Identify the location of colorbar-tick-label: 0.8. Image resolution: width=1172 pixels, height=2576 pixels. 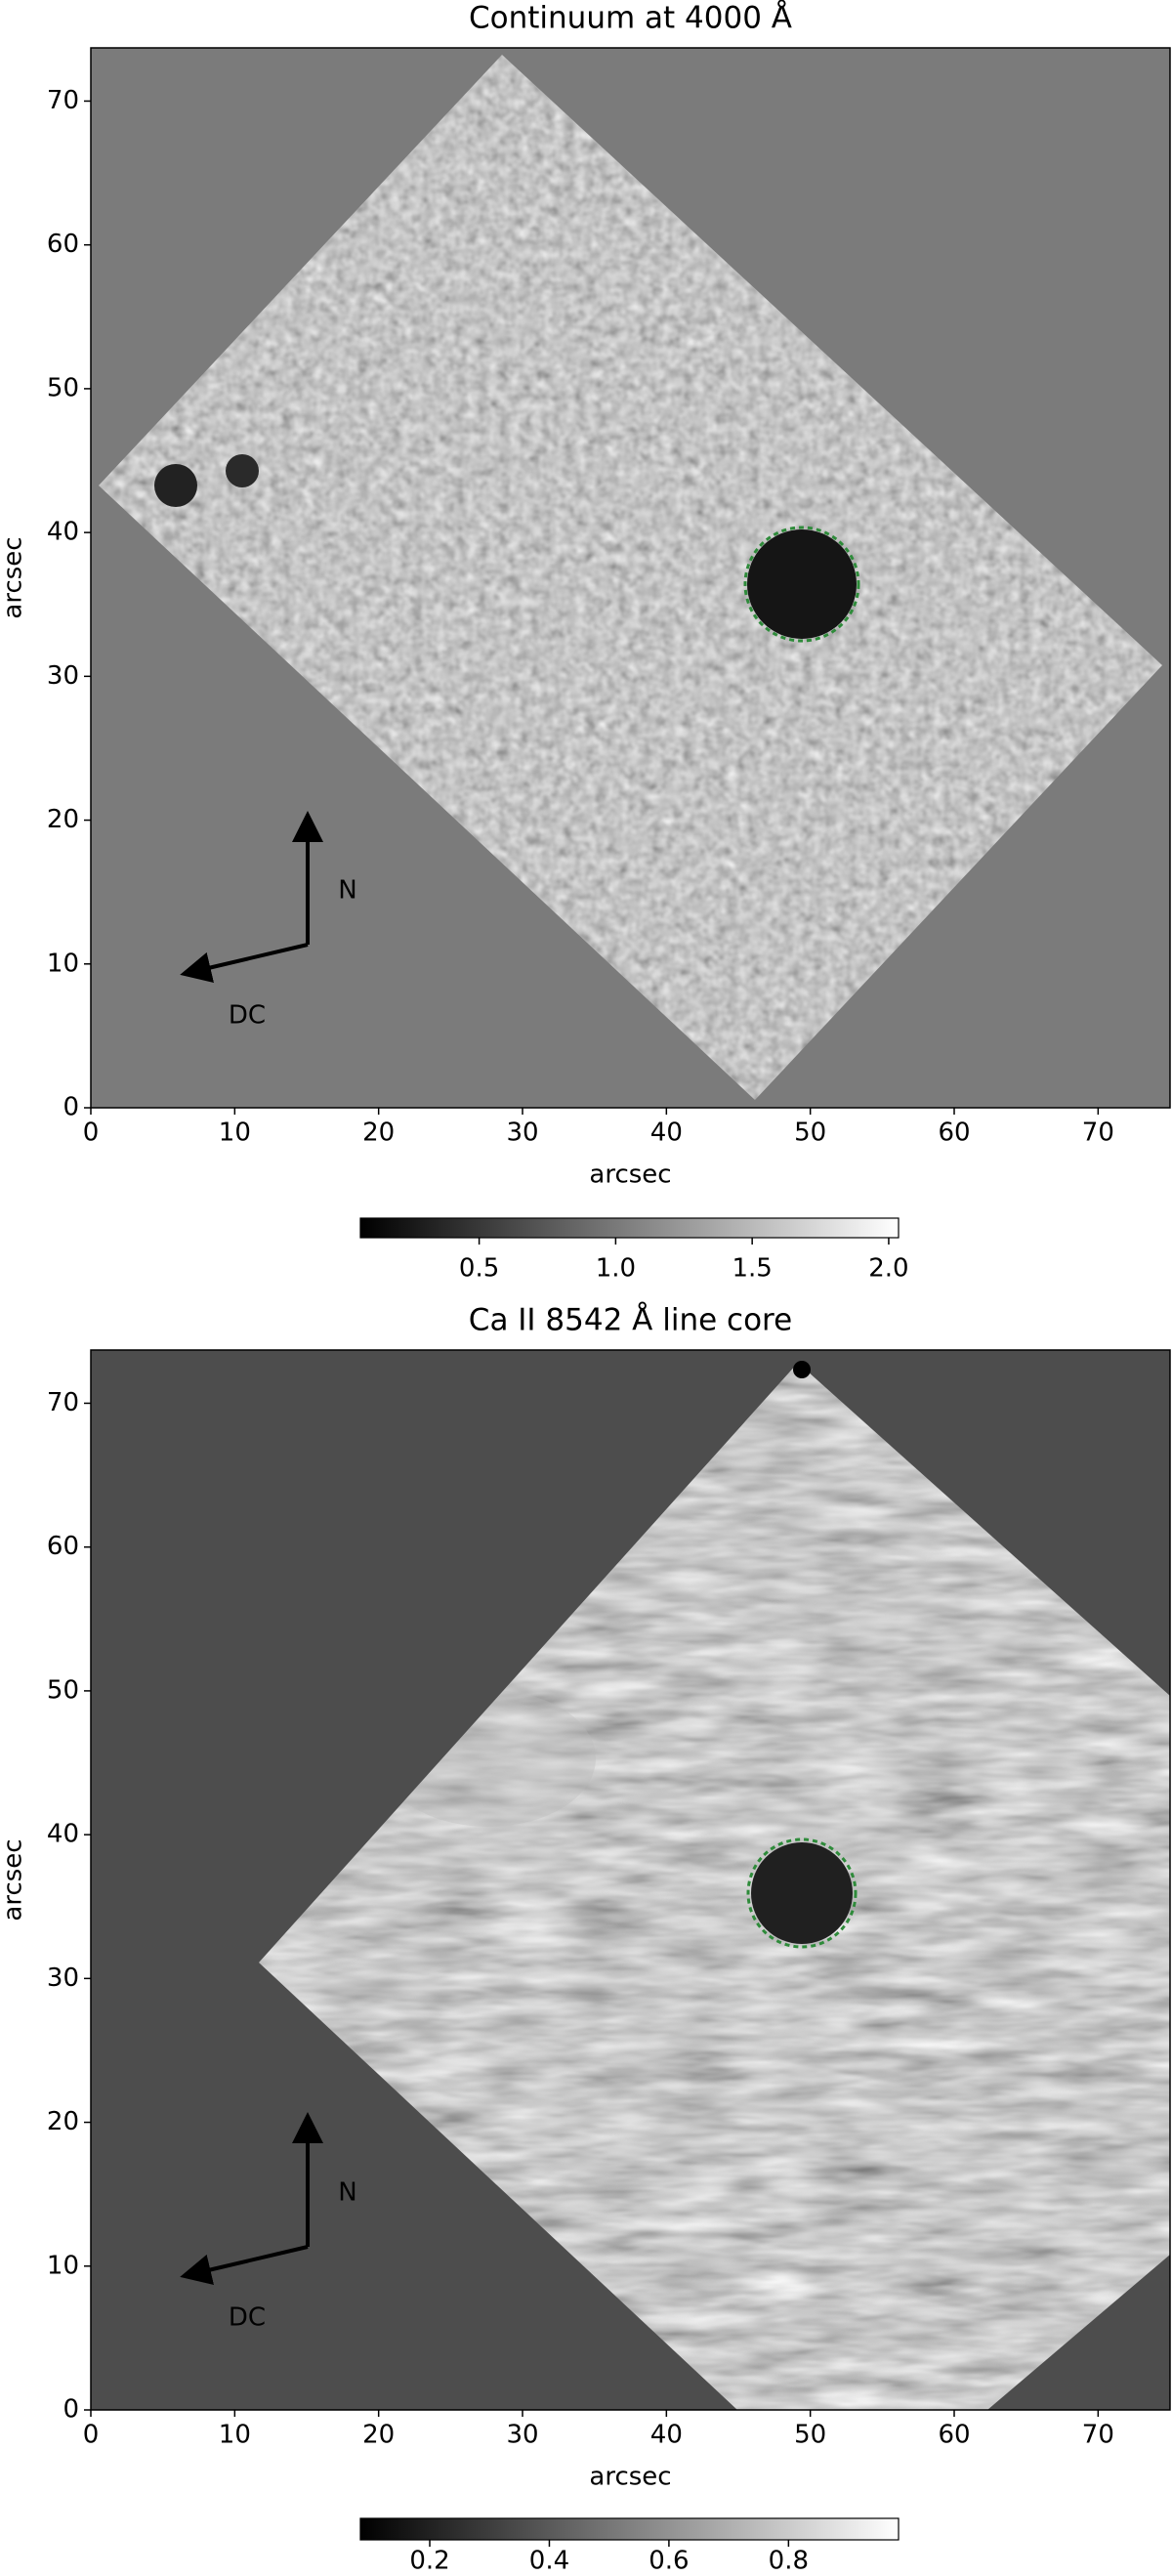
(789, 2561).